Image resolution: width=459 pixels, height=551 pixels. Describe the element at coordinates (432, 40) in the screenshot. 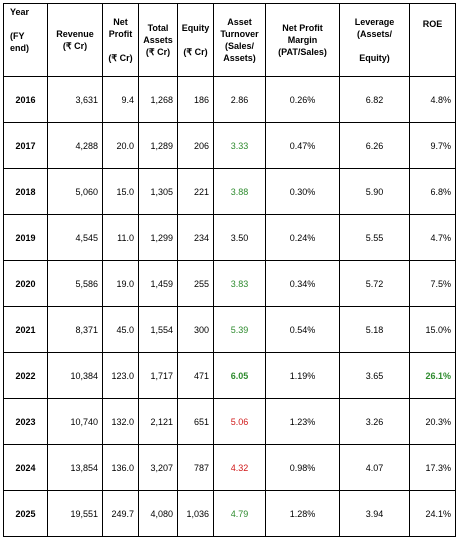

I see `header-roe: ROE` at that location.